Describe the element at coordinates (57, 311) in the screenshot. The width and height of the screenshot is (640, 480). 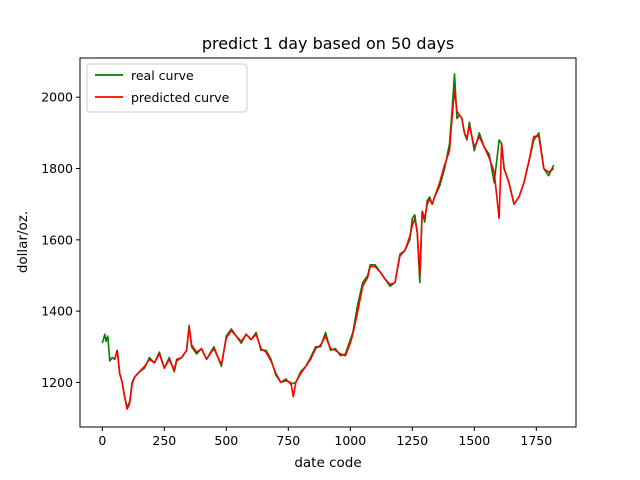
I see `y-tick-label: 1400` at that location.